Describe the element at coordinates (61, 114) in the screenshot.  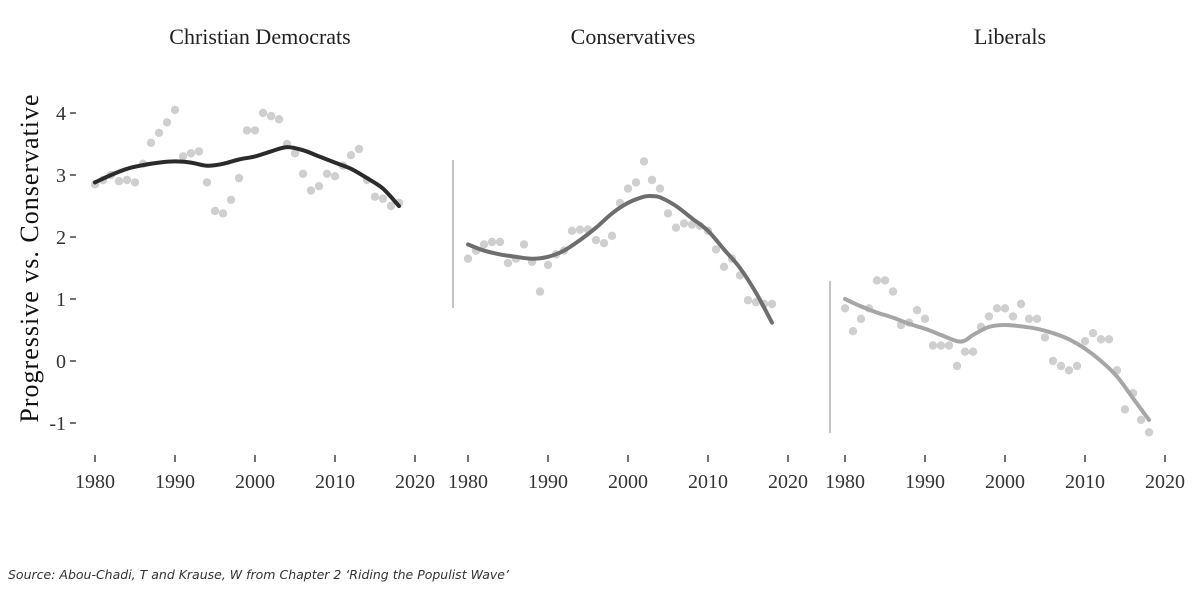
I see `y-tick-label: 4` at that location.